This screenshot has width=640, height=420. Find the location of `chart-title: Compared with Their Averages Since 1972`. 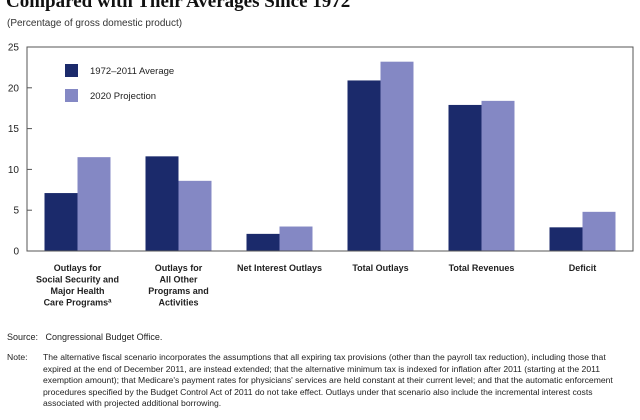

chart-title: Compared with Their Averages Since 1972 is located at coordinates (178, 6).